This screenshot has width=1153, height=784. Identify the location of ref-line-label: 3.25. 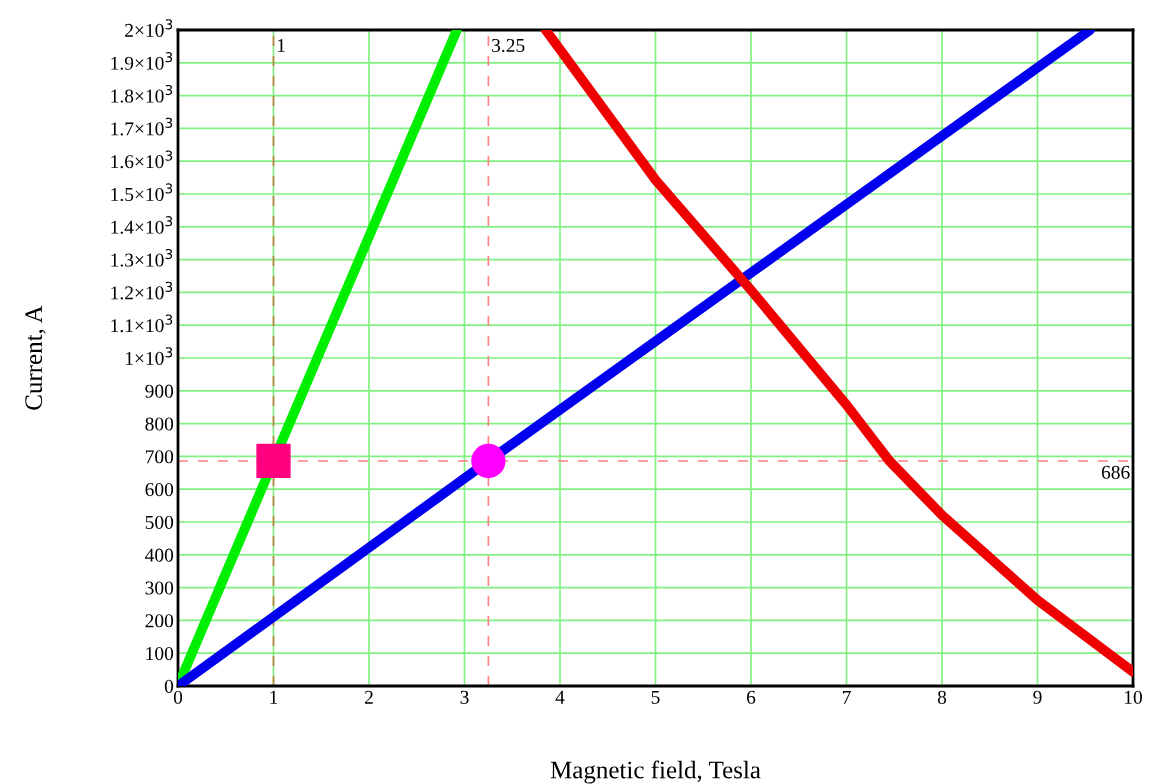
(508, 45).